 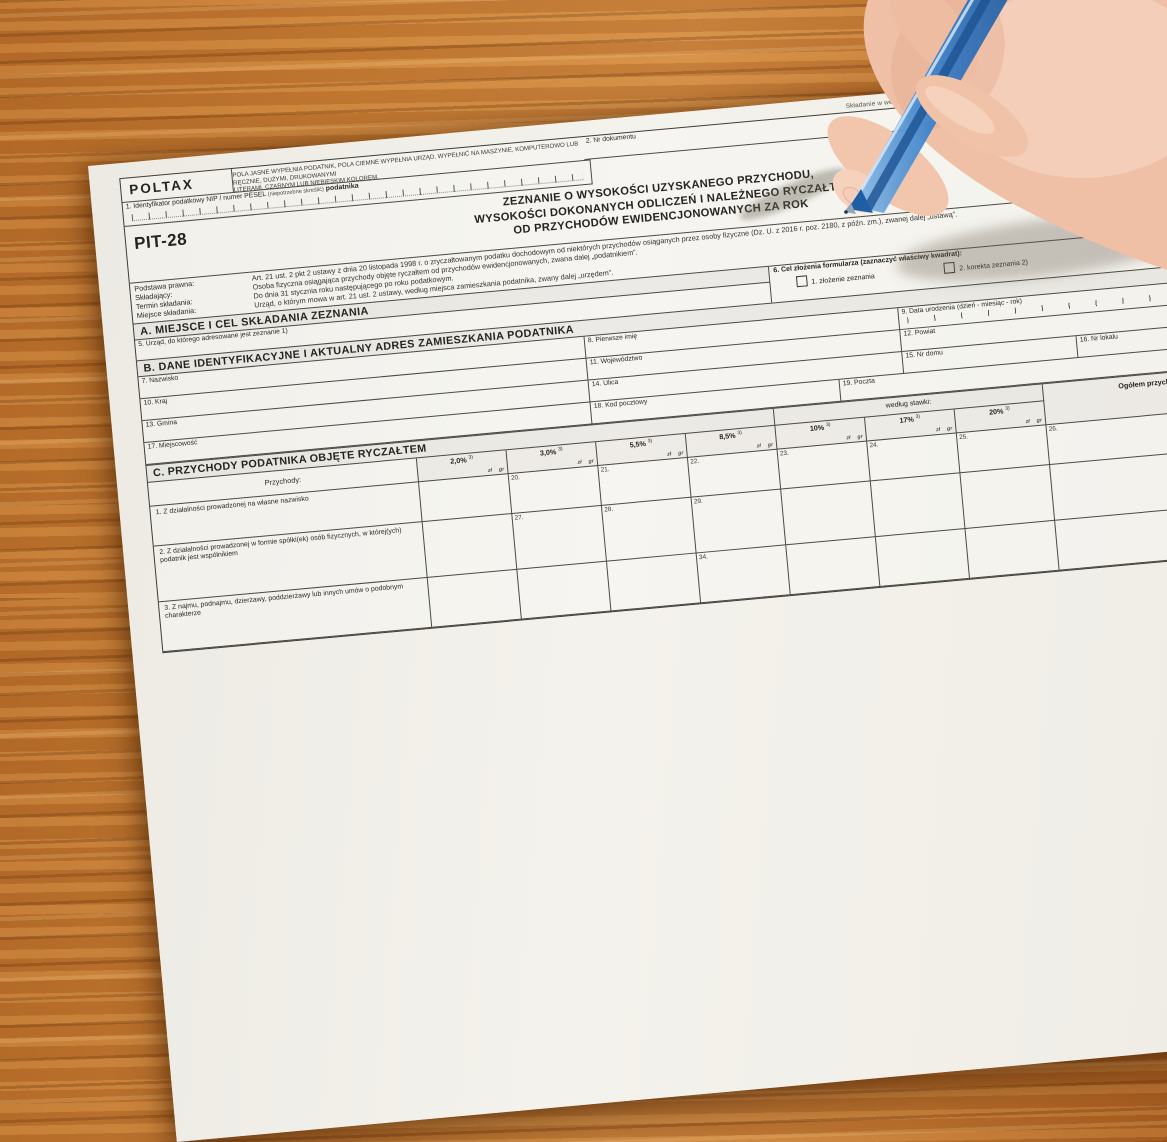 I want to click on middle-finger, so click(x=933, y=39).